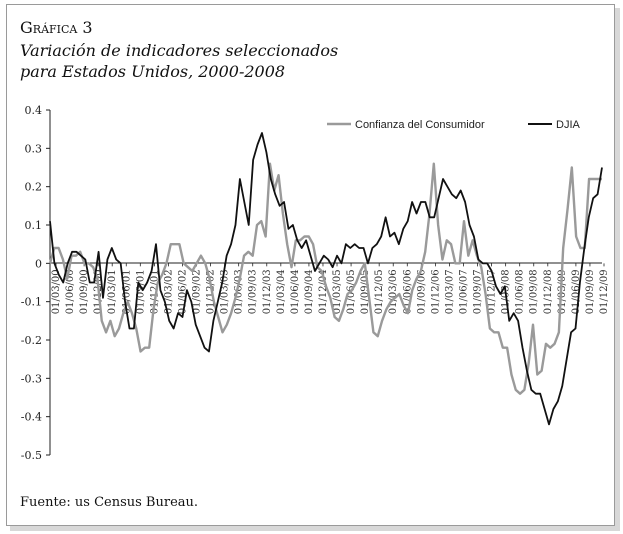 The image size is (623, 534). What do you see at coordinates (534, 291) in the screenshot?
I see `x-tick-label: 01/09/08` at bounding box center [534, 291].